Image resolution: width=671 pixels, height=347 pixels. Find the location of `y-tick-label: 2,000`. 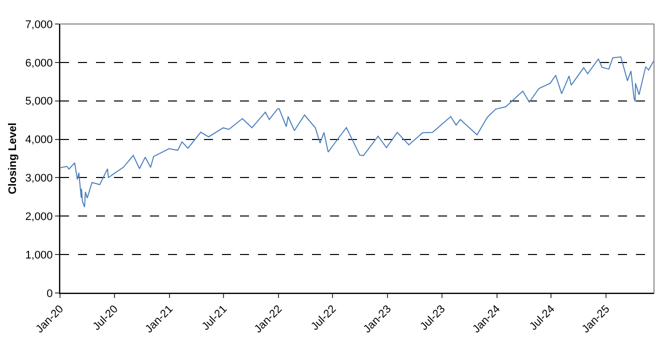

y-tick-label: 2,000 is located at coordinates (39, 216).